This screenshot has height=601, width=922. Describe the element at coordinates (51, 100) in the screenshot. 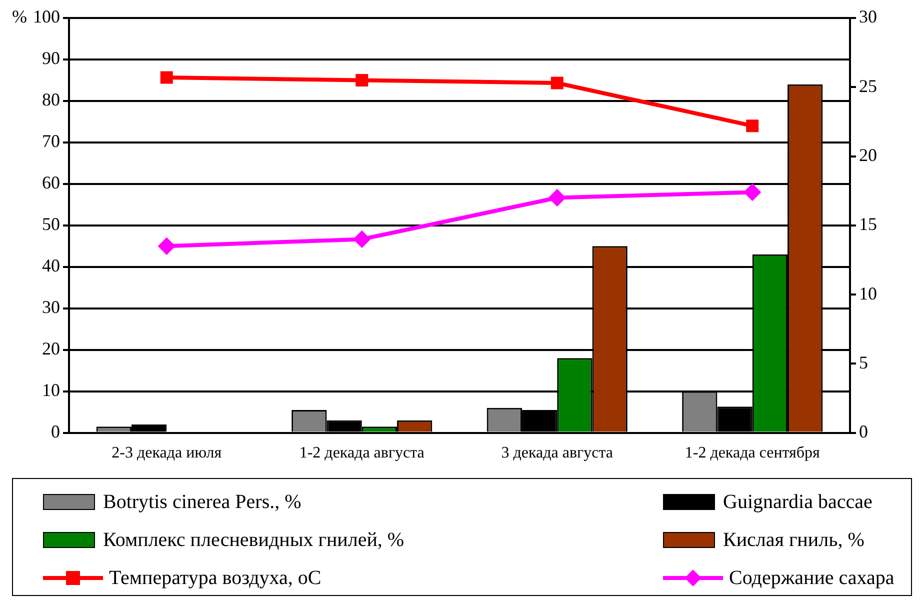

I see `y-tick-label: 80` at that location.